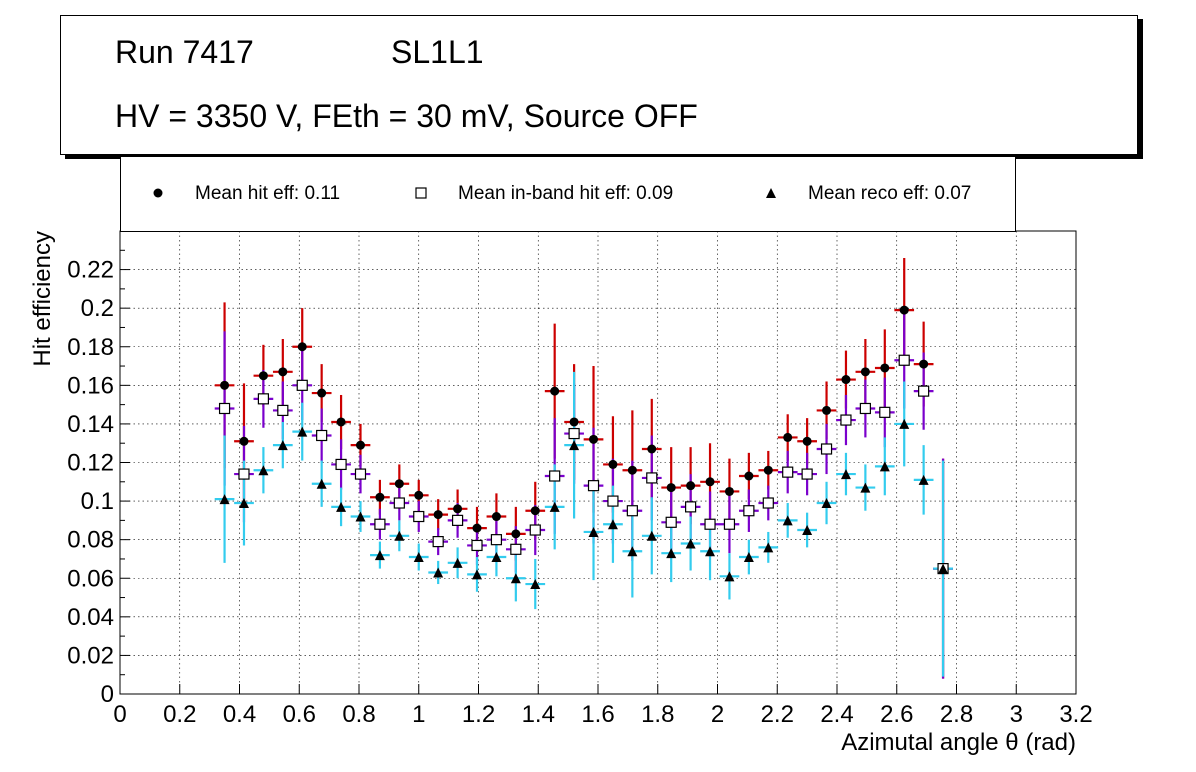  Describe the element at coordinates (717, 714) in the screenshot. I see `x-tick-label: 2` at that location.